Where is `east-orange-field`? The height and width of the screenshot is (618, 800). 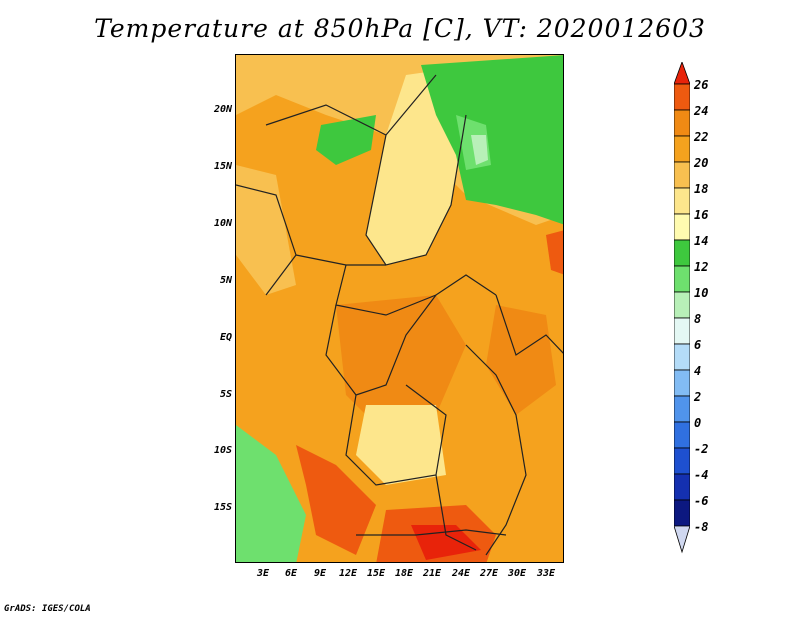 east-orange-field is located at coordinates (521, 360).